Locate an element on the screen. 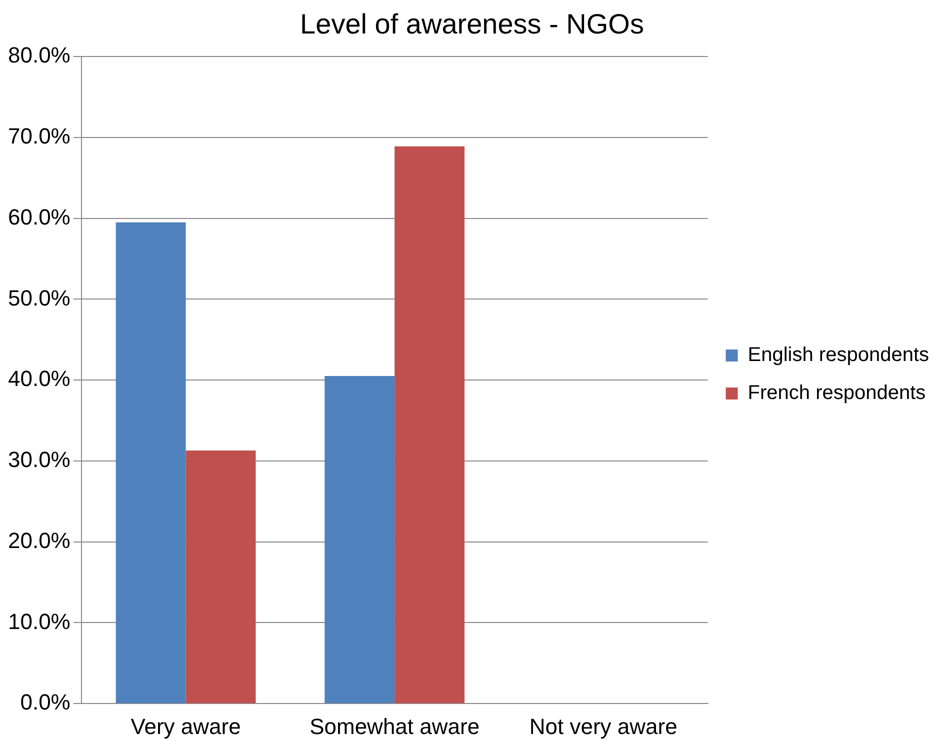 This screenshot has width=949, height=744. y-tick-label: 40.0% is located at coordinates (39, 379).